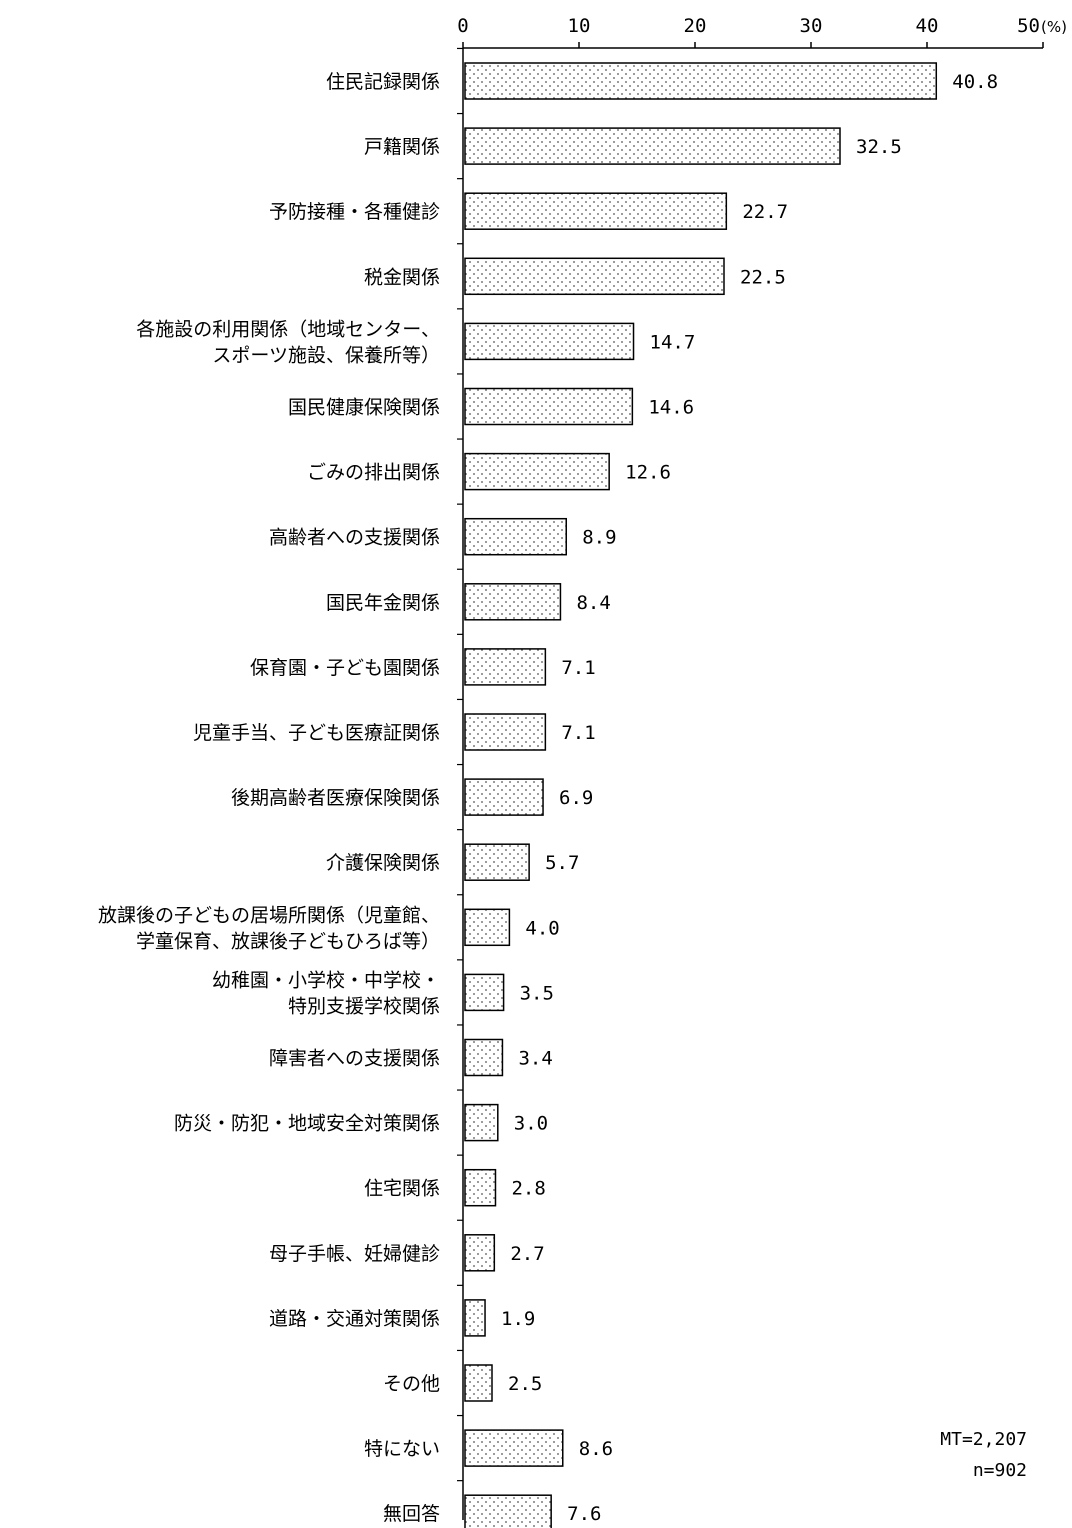 This screenshot has height=1528, width=1072. What do you see at coordinates (562, 863) in the screenshot?
I see `value-label: 5.7` at bounding box center [562, 863].